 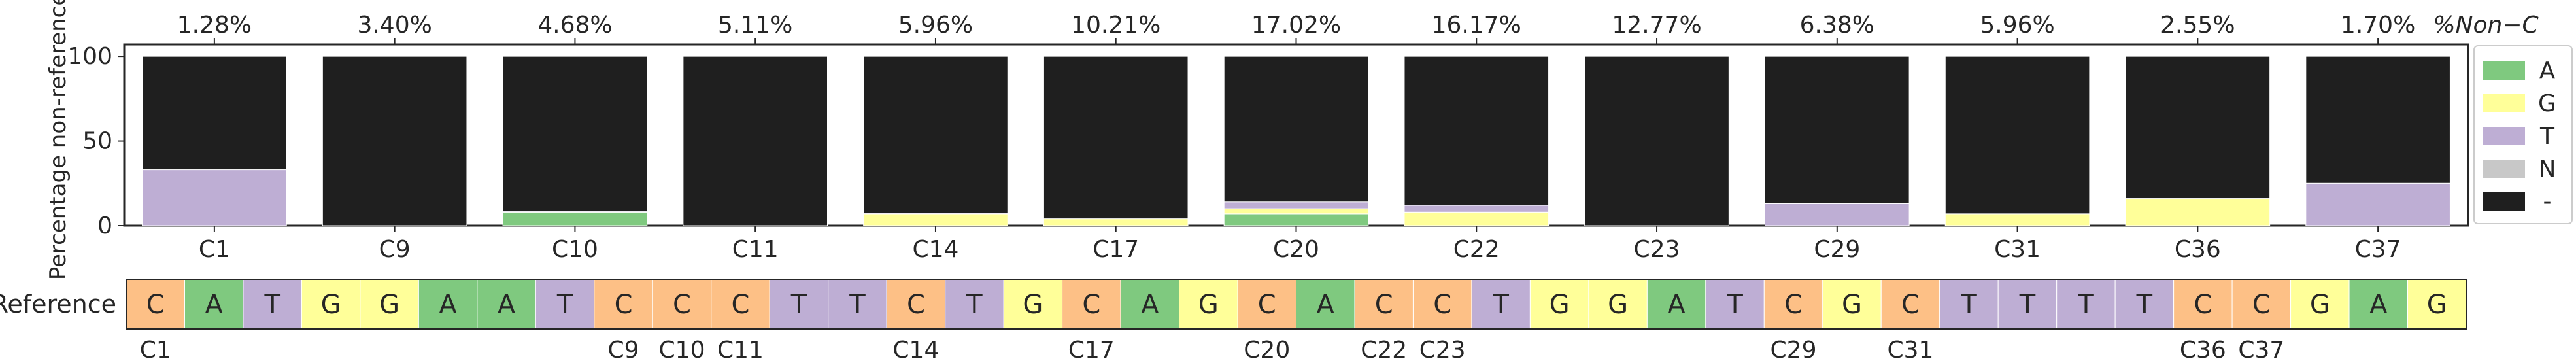 I want to click on top-pct-label: 10.21%, so click(x=1116, y=25).